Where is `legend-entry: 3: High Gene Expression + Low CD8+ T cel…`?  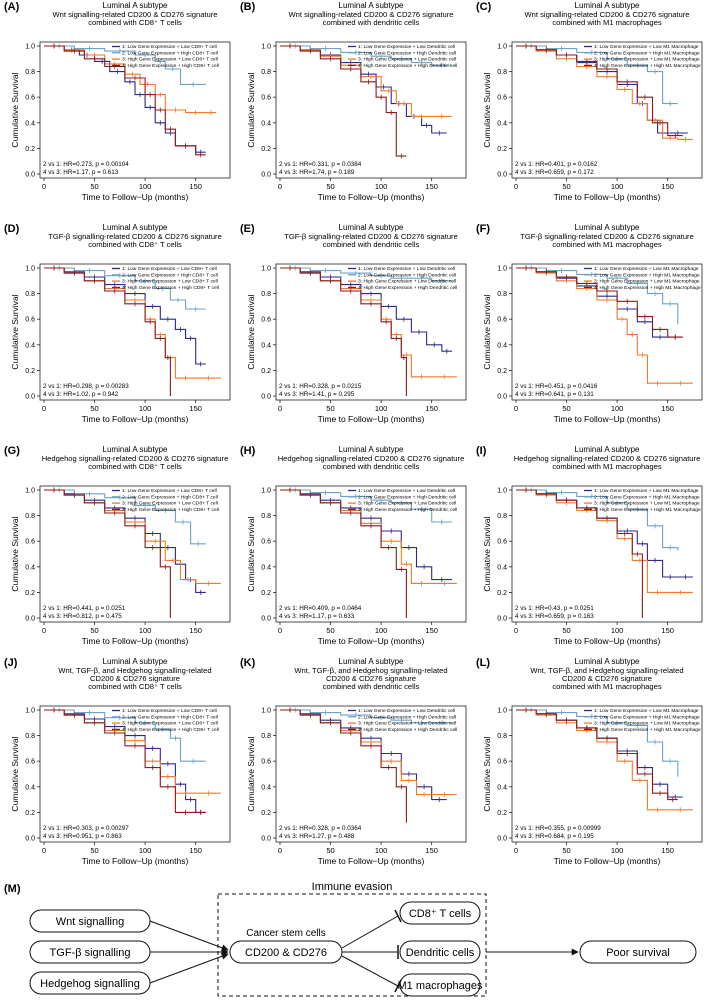 legend-entry: 3: High Gene Expression + Low CD8+ T cel… is located at coordinates (170, 504).